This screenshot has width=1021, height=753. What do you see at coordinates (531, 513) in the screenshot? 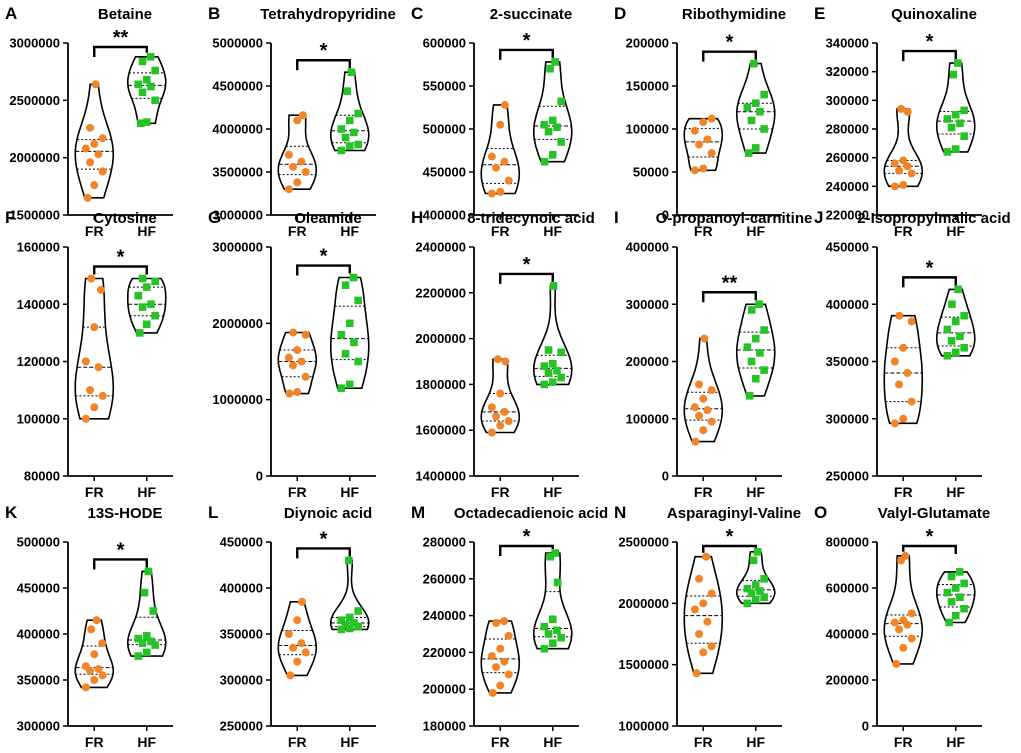
I see `panel-title: Octadecadienoic acid` at bounding box center [531, 513].